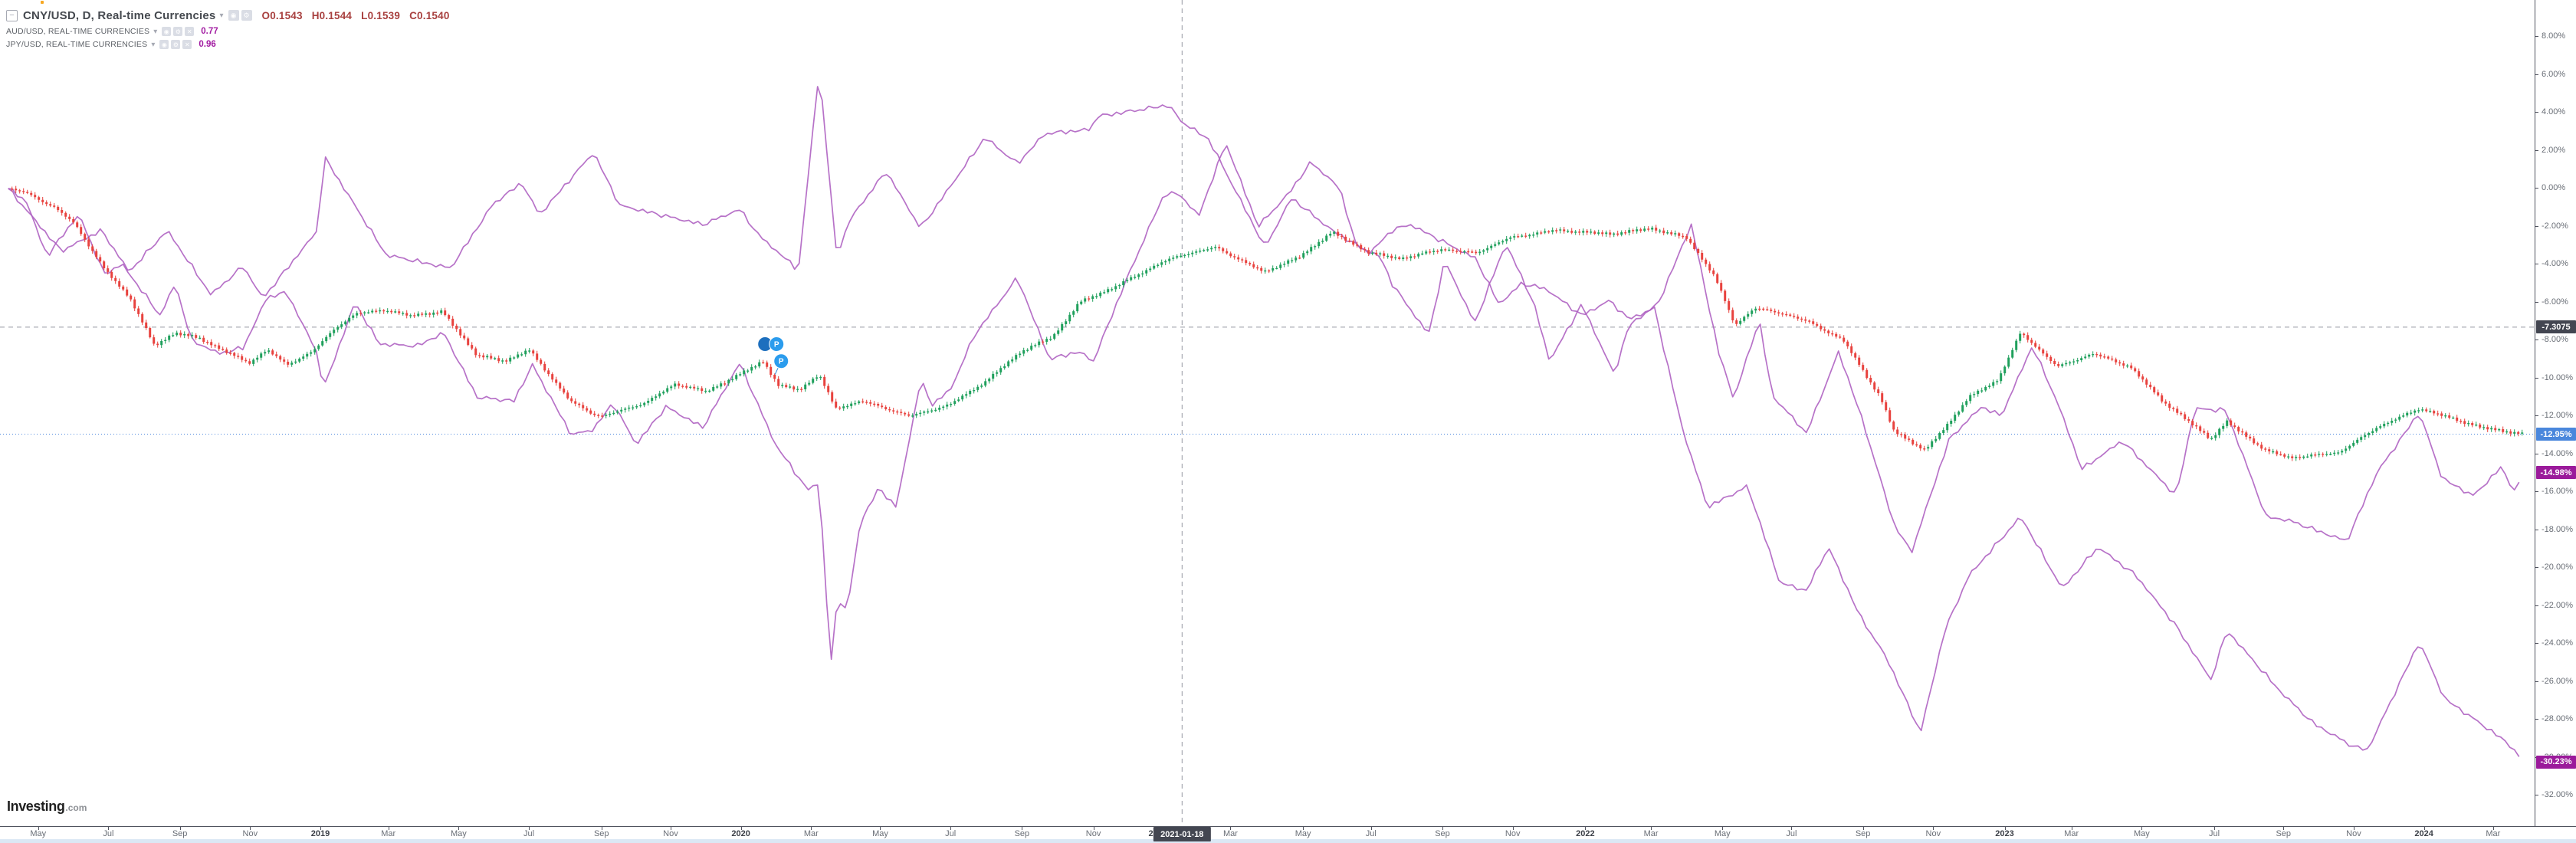  What do you see at coordinates (332, 15) in the screenshot?
I see `high-value: H0.1544` at bounding box center [332, 15].